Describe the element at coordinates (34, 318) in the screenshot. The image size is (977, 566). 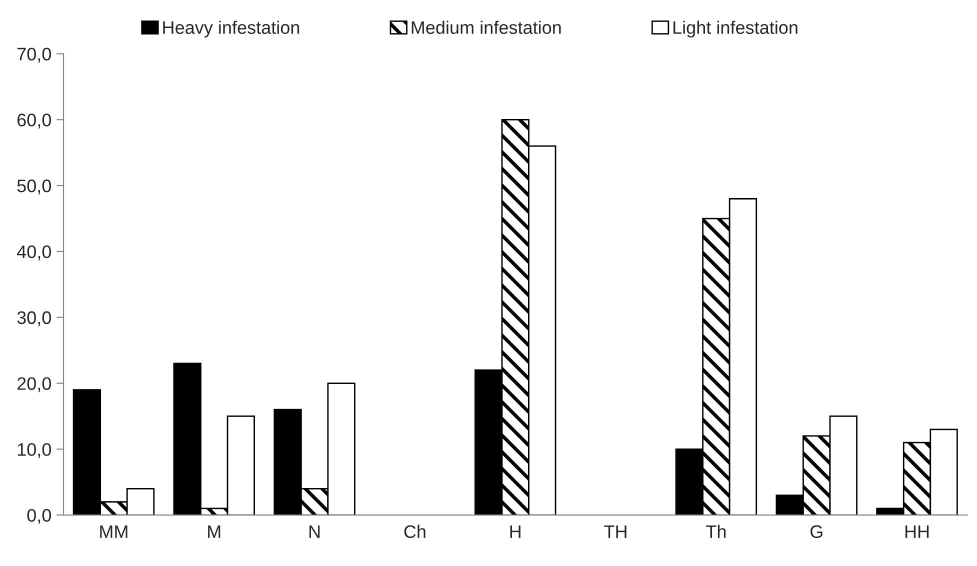
I see `y-tick-label: 30,0` at that location.